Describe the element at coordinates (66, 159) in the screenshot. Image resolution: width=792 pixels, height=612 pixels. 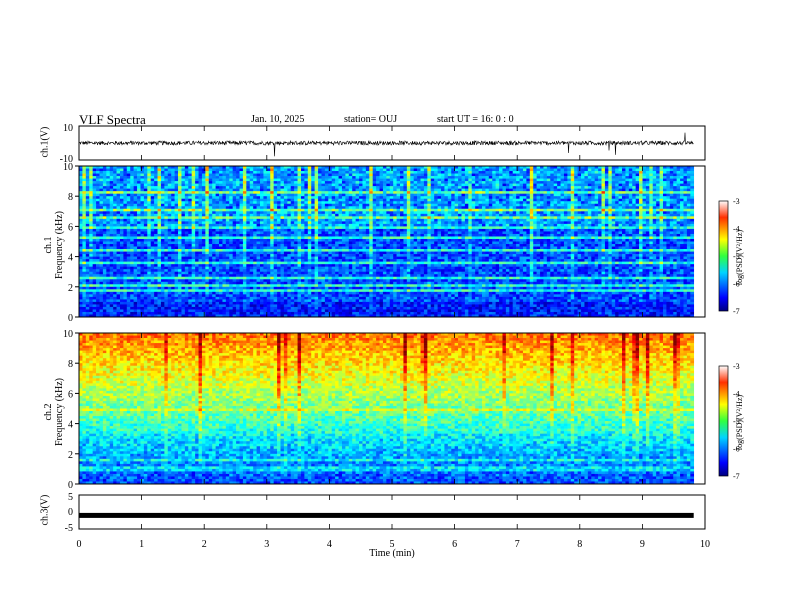
I see `ch1-ytick-bottom: -10` at that location.